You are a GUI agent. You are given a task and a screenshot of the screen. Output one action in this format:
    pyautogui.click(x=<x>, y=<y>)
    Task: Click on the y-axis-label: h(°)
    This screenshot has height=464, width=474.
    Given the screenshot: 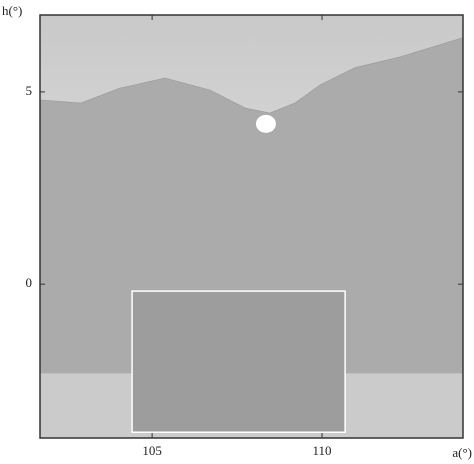 What is the action you would take?
    pyautogui.click(x=12, y=10)
    